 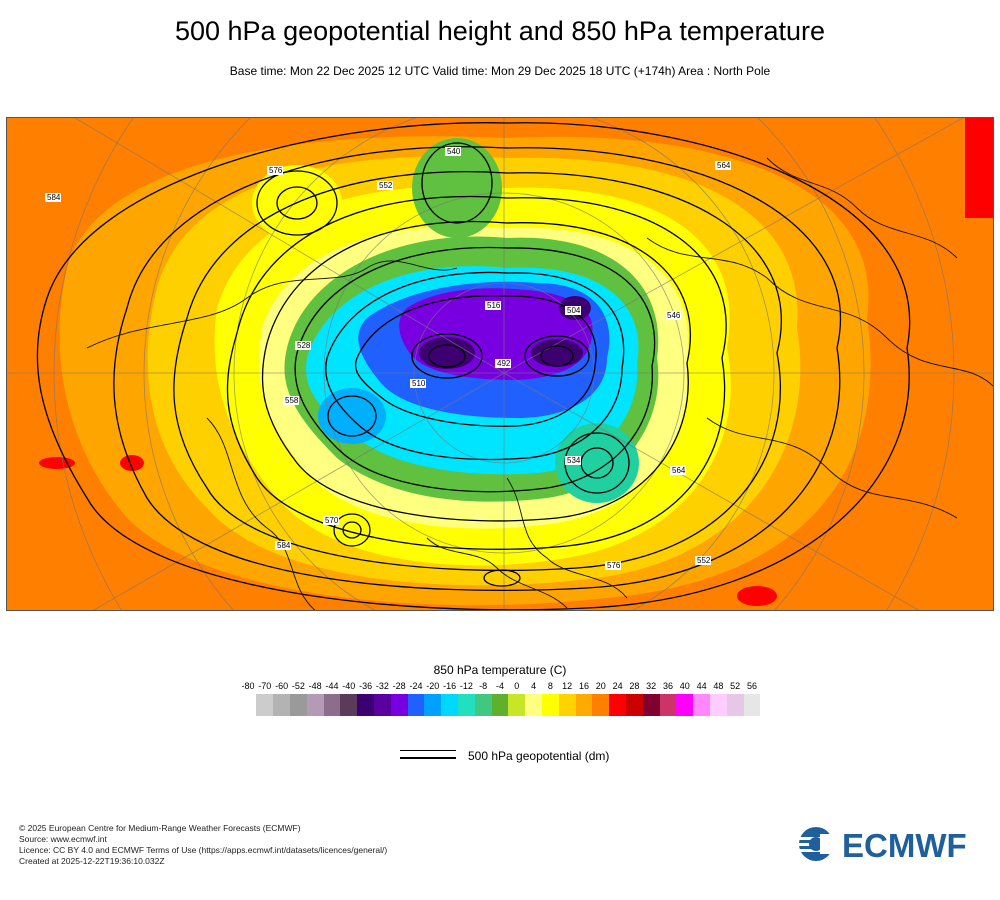 I want to click on colorbar-tick-label: -36, so click(x=366, y=686).